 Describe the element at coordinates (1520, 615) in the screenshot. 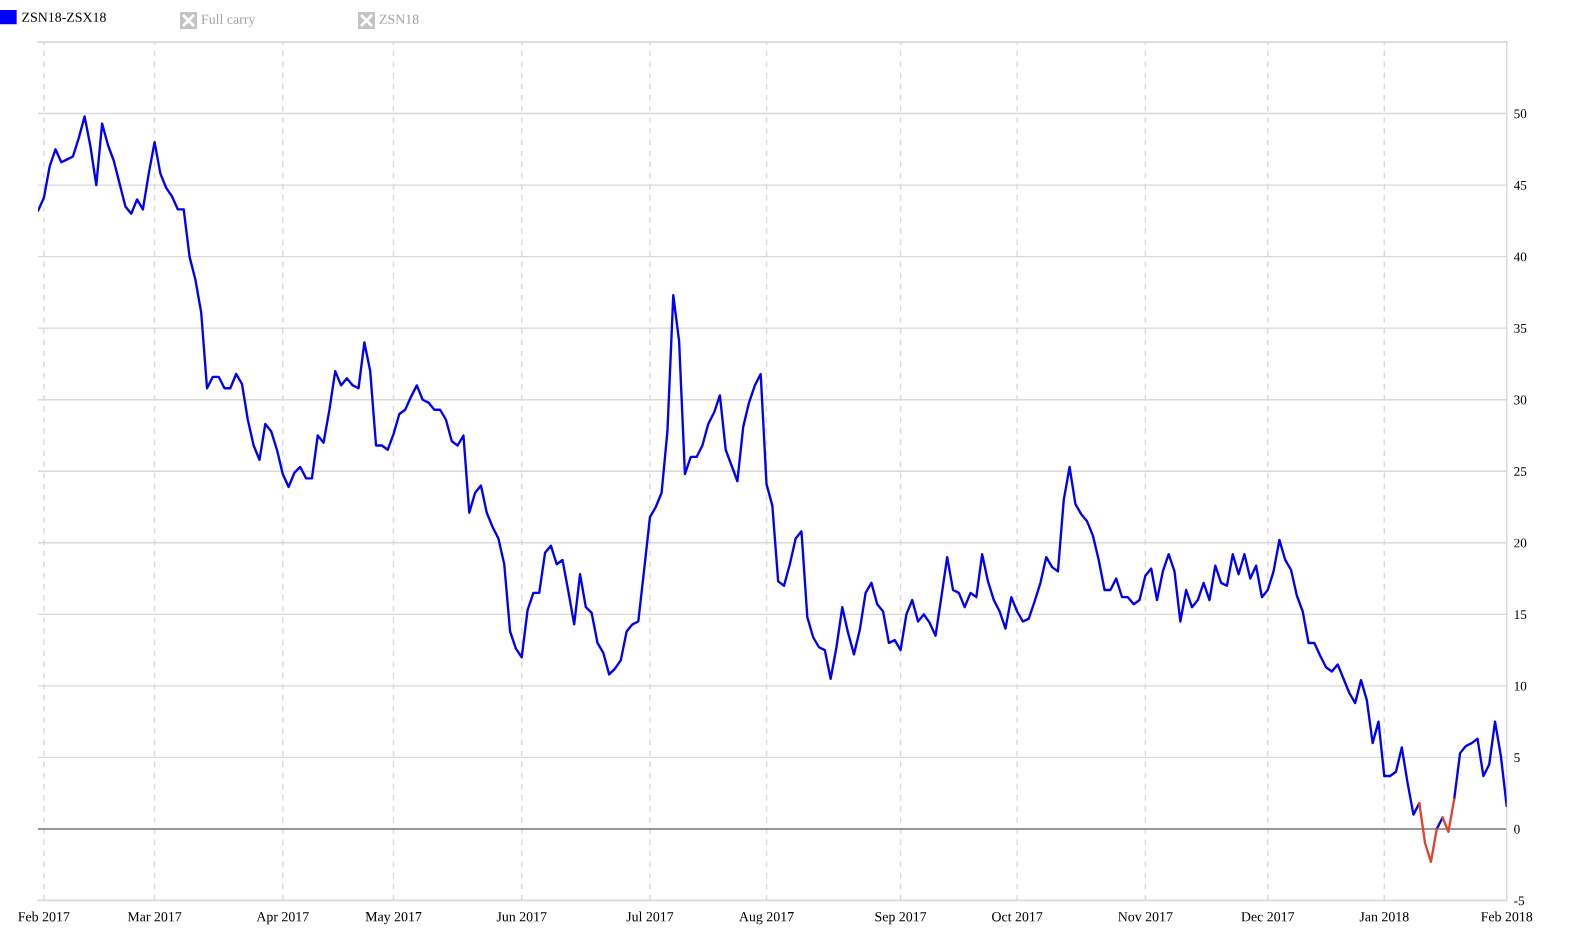

I see `y-tick-label: 15` at that location.